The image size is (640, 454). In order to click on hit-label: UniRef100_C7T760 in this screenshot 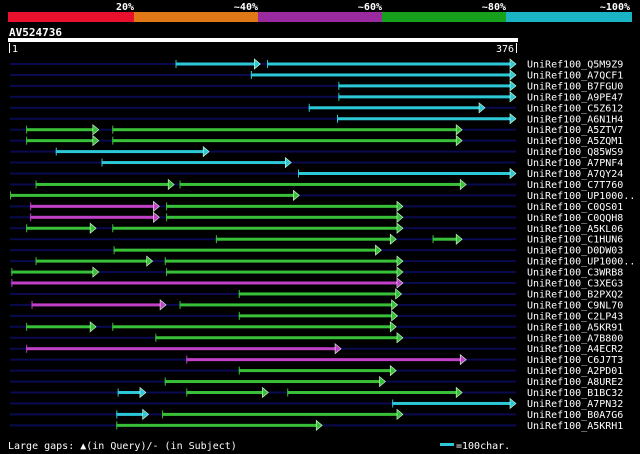, I will do `click(575, 185)`.